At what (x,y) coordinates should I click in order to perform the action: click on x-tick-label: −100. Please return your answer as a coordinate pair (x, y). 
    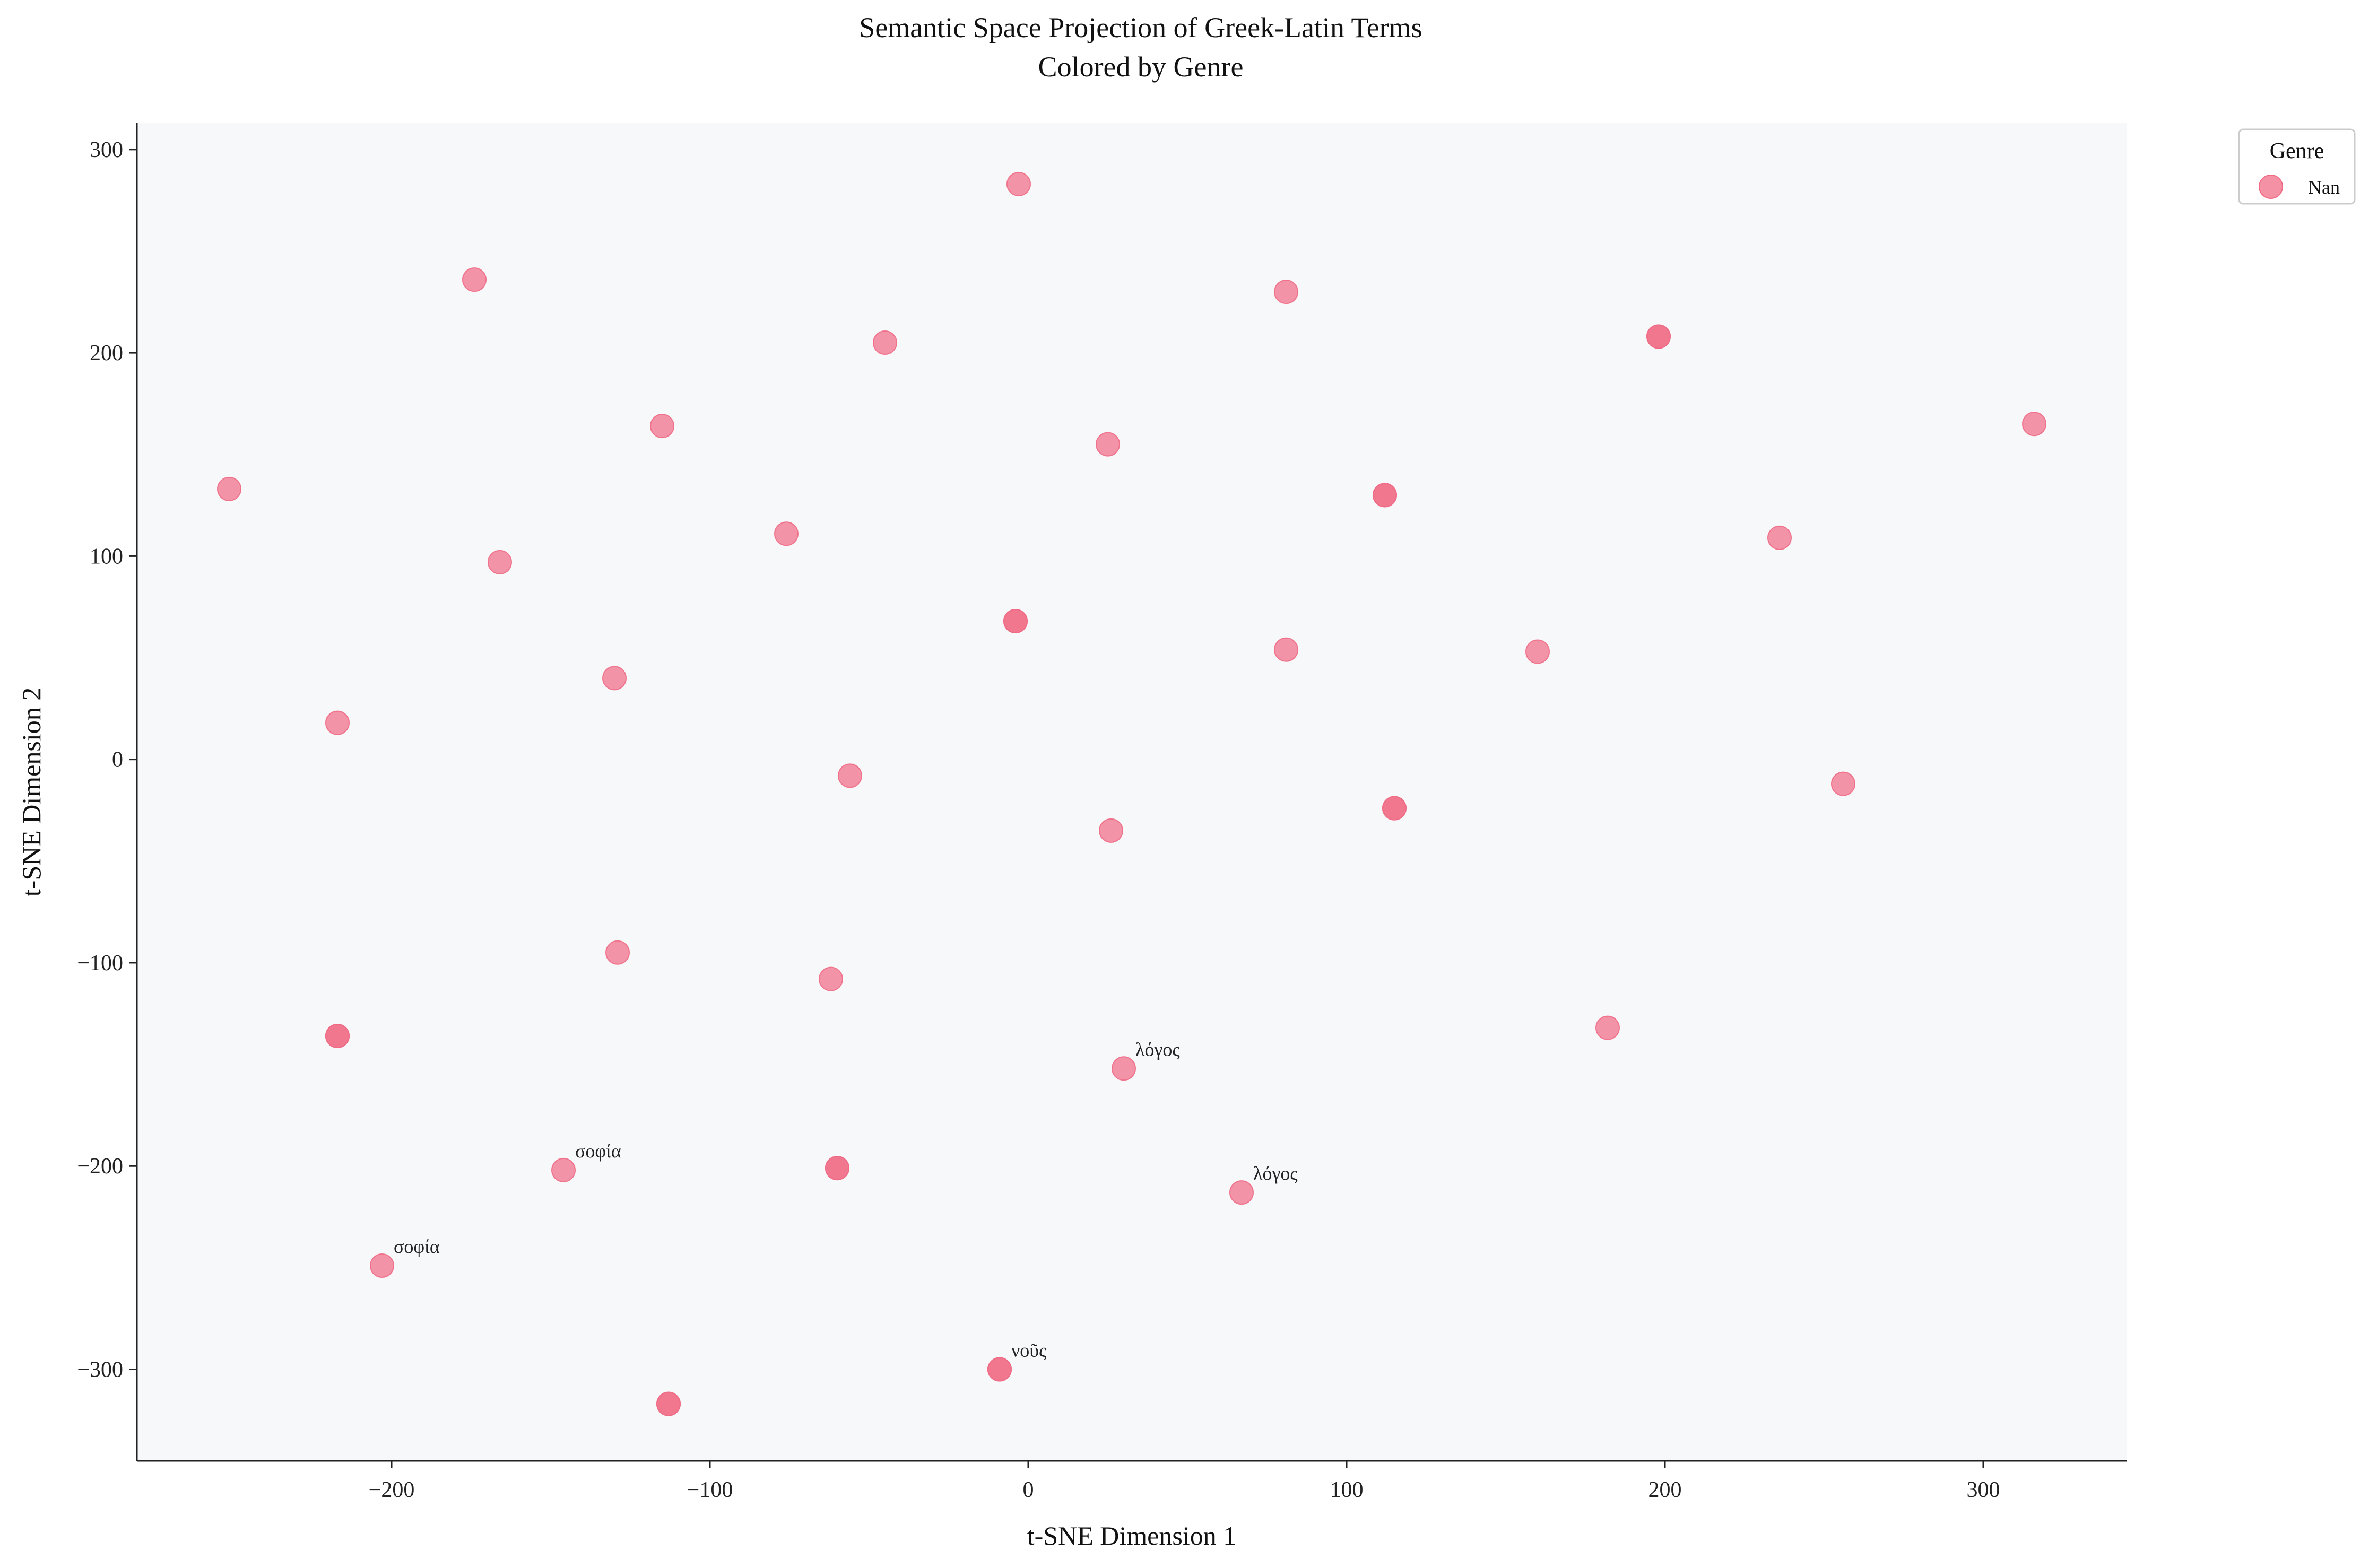
    Looking at the image, I should click on (710, 1490).